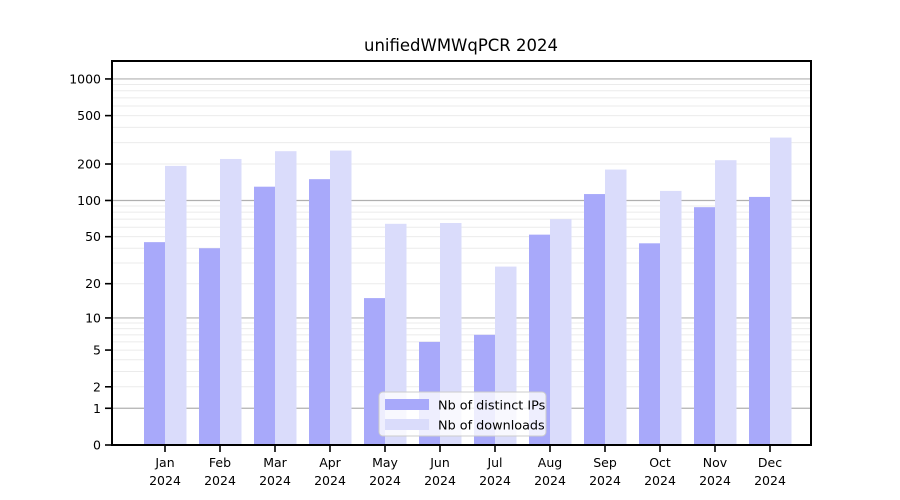  I want to click on x-tick-label-month: Dec, so click(770, 462).